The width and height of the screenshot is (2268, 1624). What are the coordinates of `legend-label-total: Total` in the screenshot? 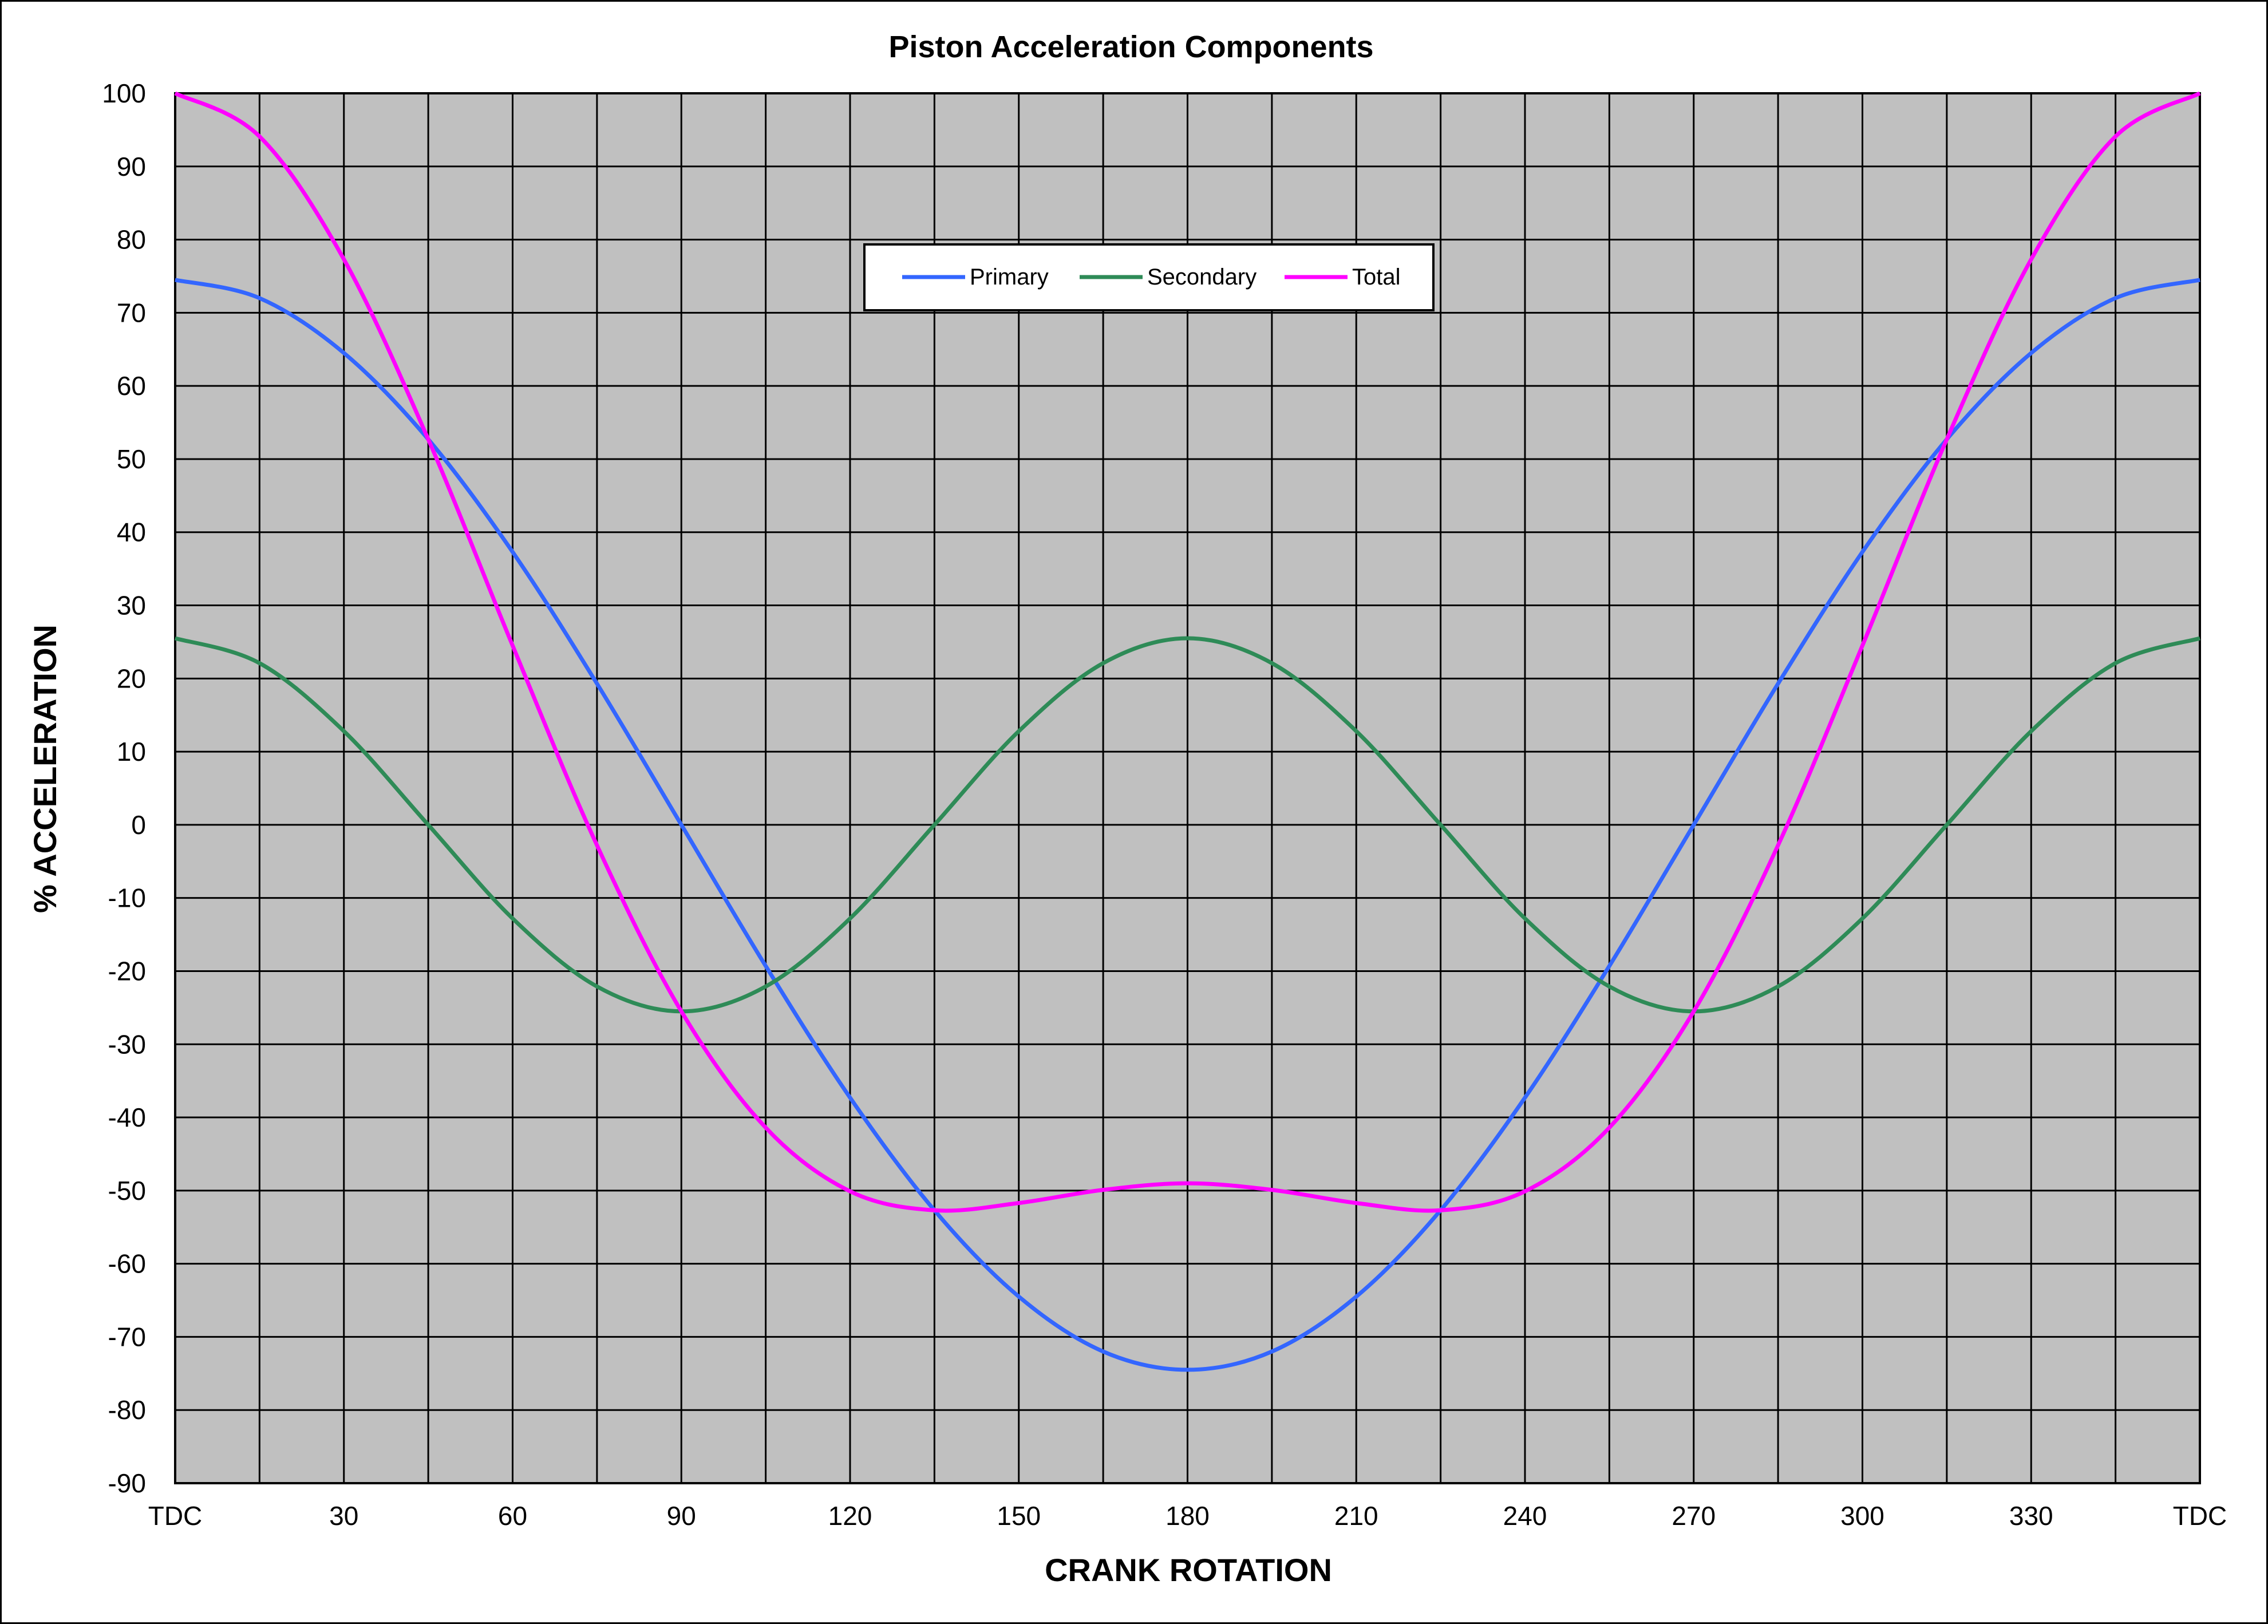 It's located at (1376, 277).